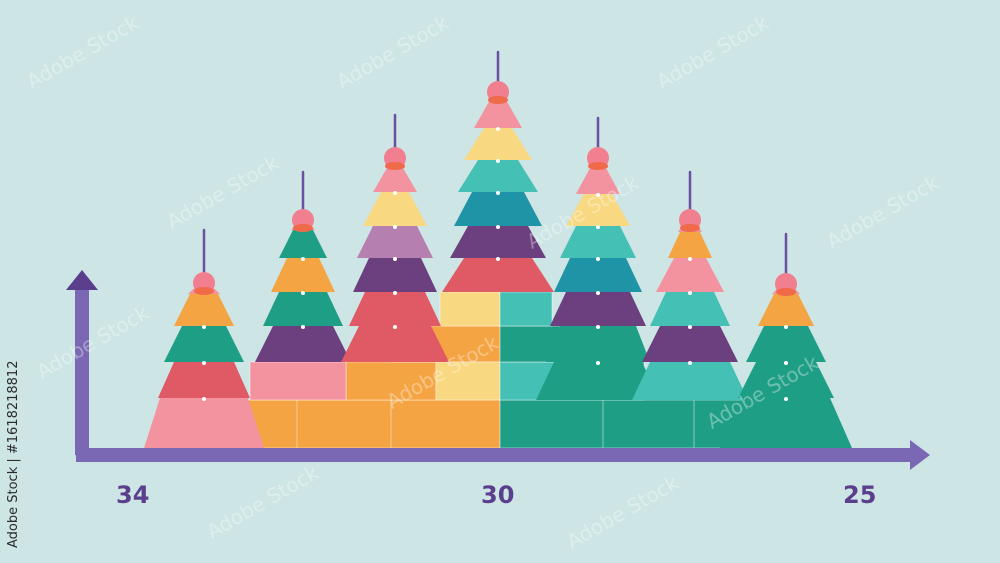 This screenshot has width=1000, height=563. Describe the element at coordinates (498, 495) in the screenshot. I see `axis-label-mid: 30` at that location.